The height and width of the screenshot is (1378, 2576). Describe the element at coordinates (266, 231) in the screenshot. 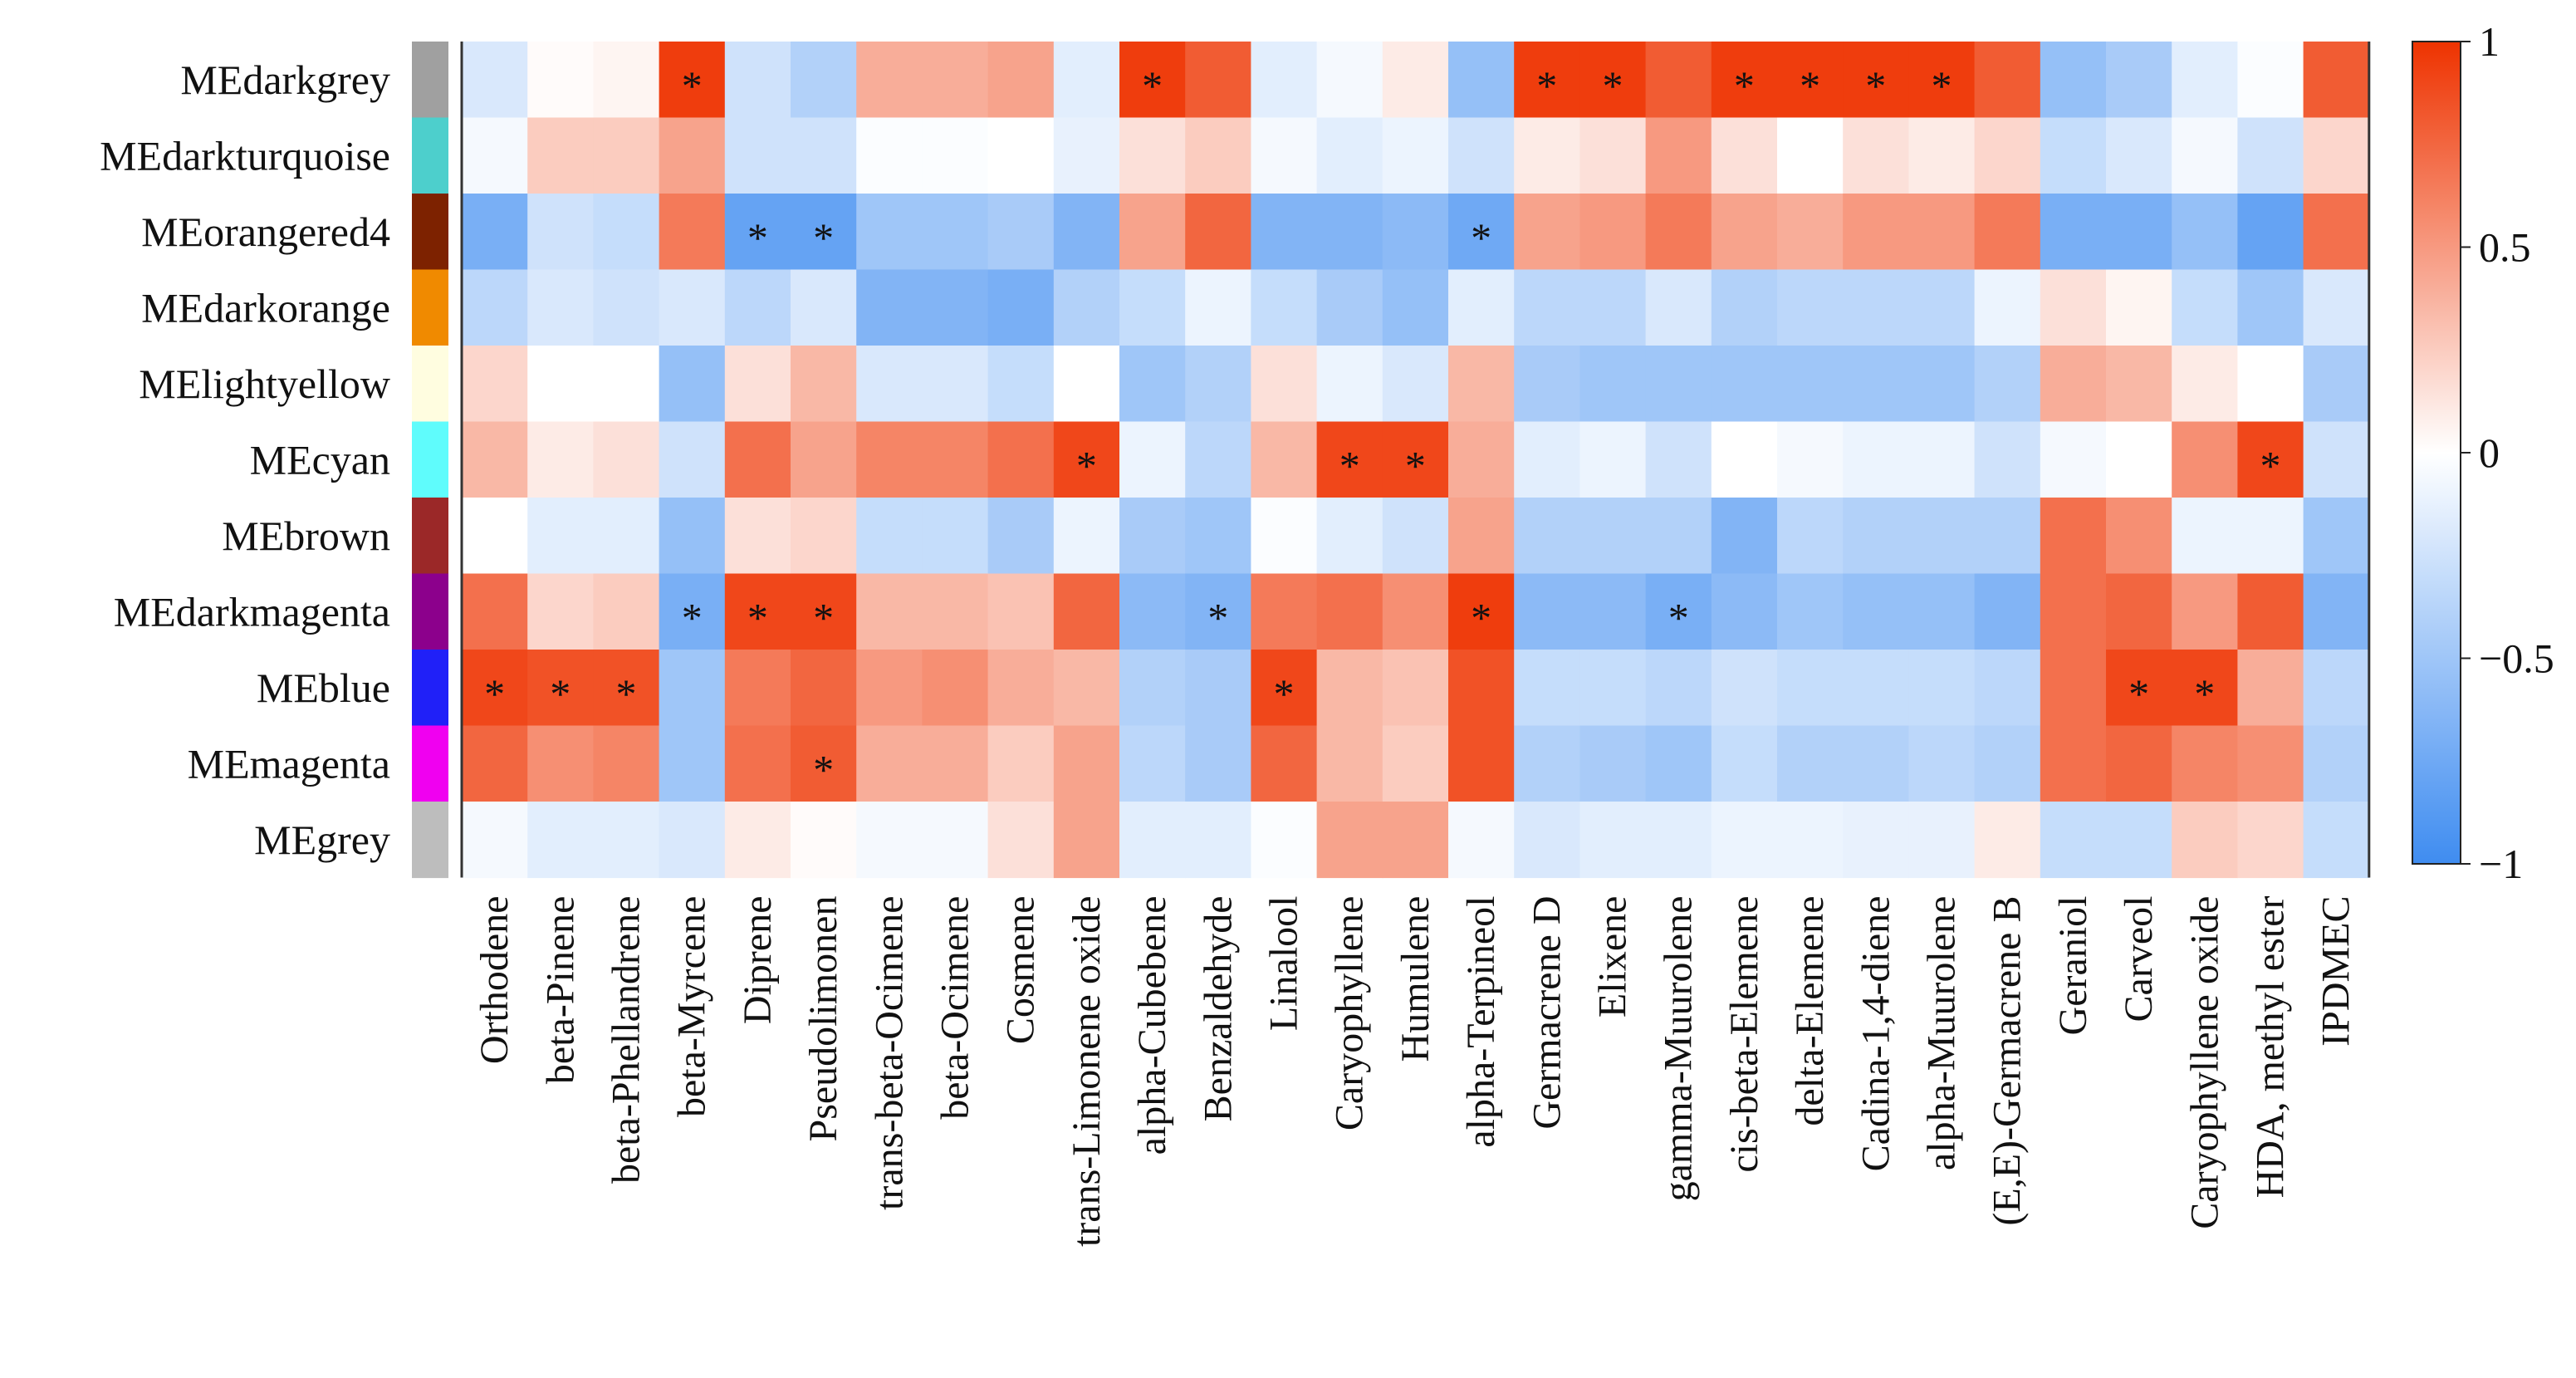

I see `row-label-meorangered4: MEorangered4` at that location.